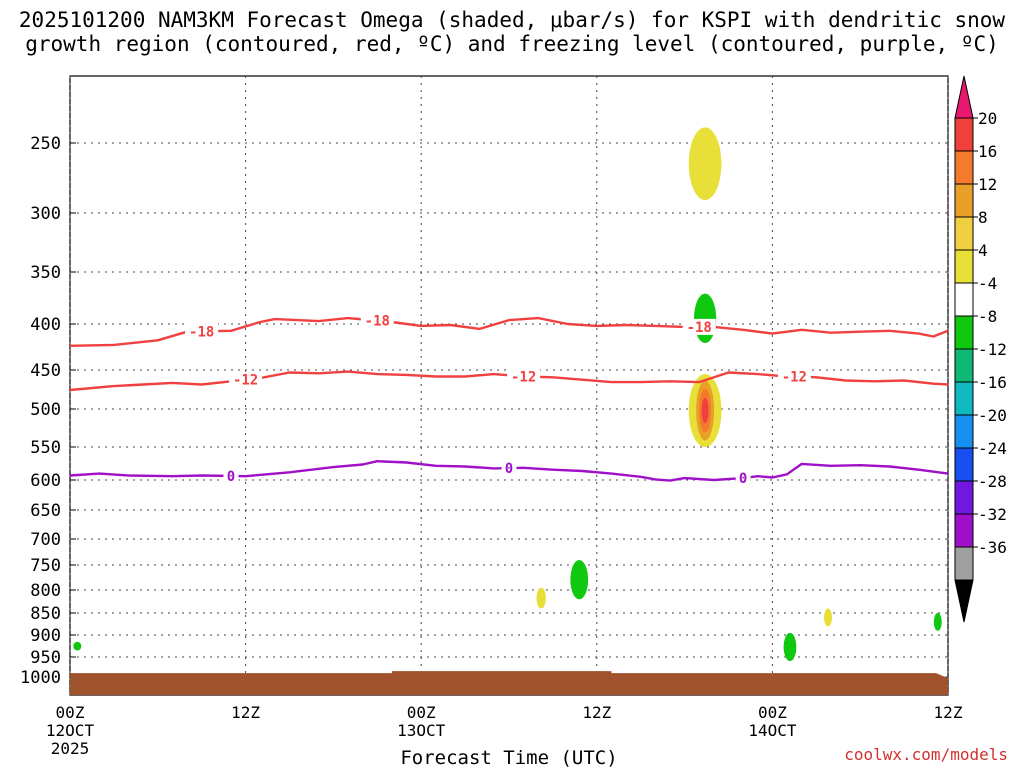  Describe the element at coordinates (45, 614) in the screenshot. I see `y-tick-label-850: 850` at that location.